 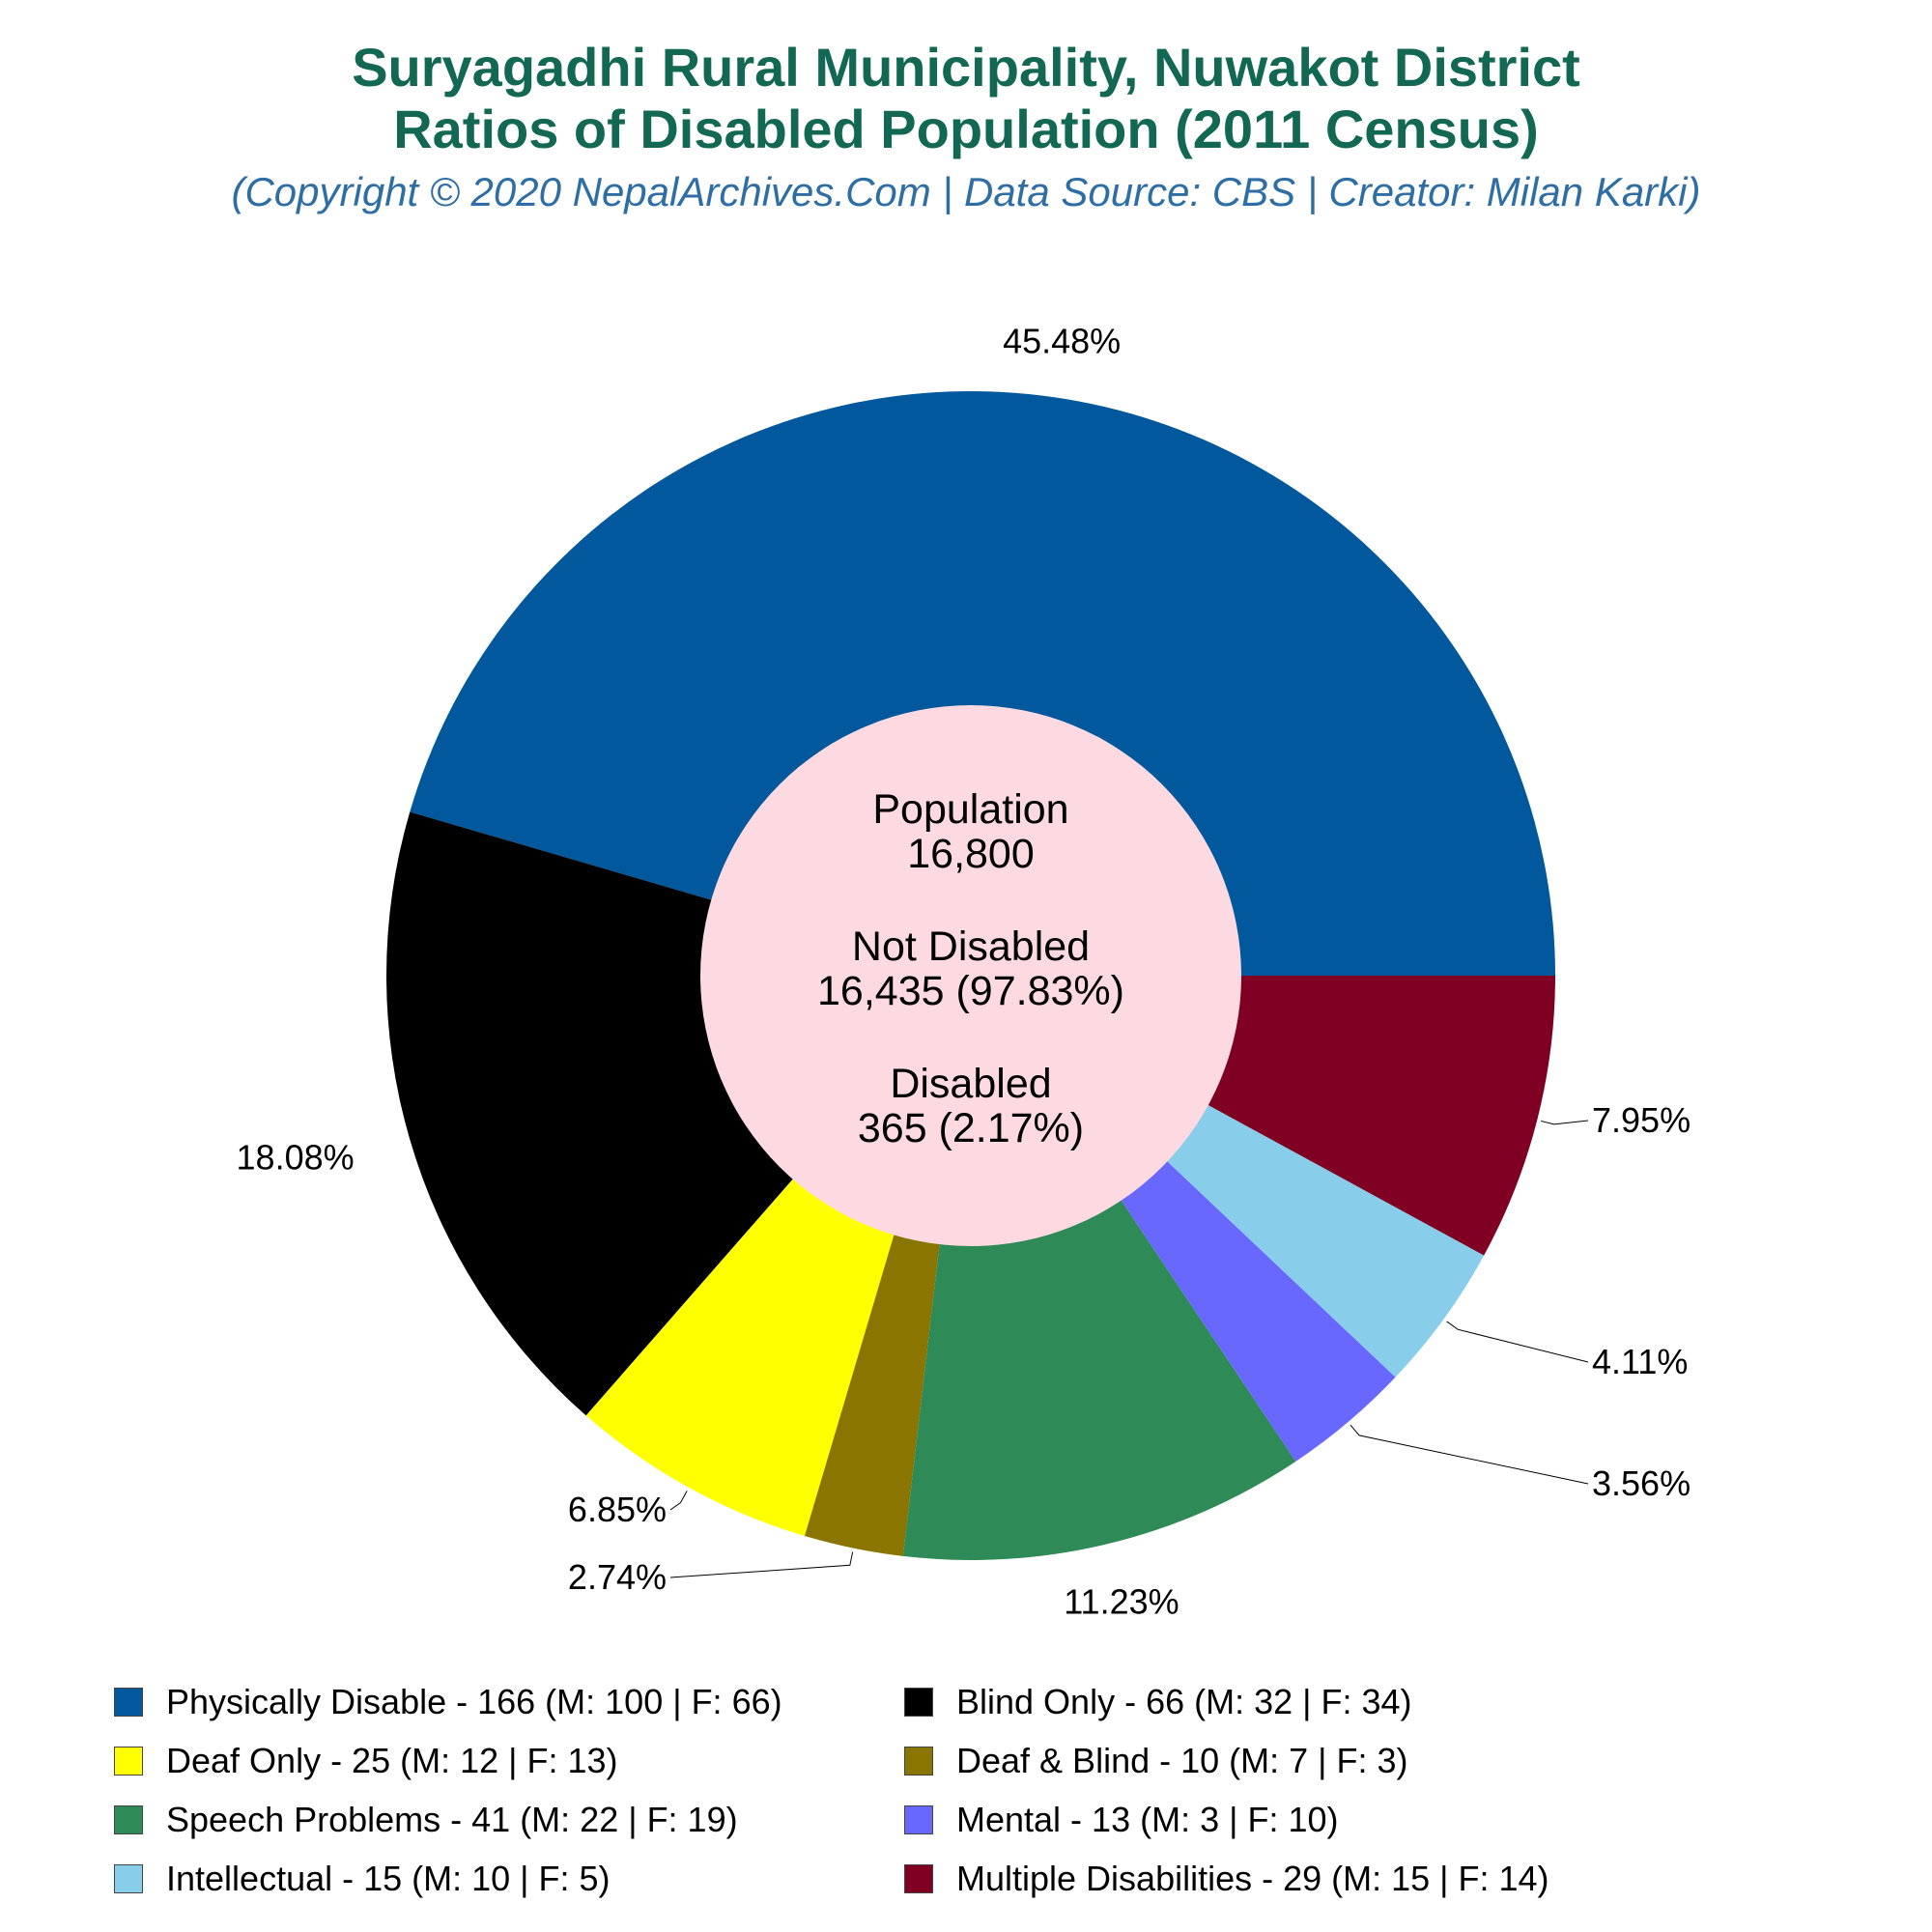 I want to click on legend-item-blind-only: Blind Only - 66 (M: 32 | F: 34), so click(x=1158, y=1702).